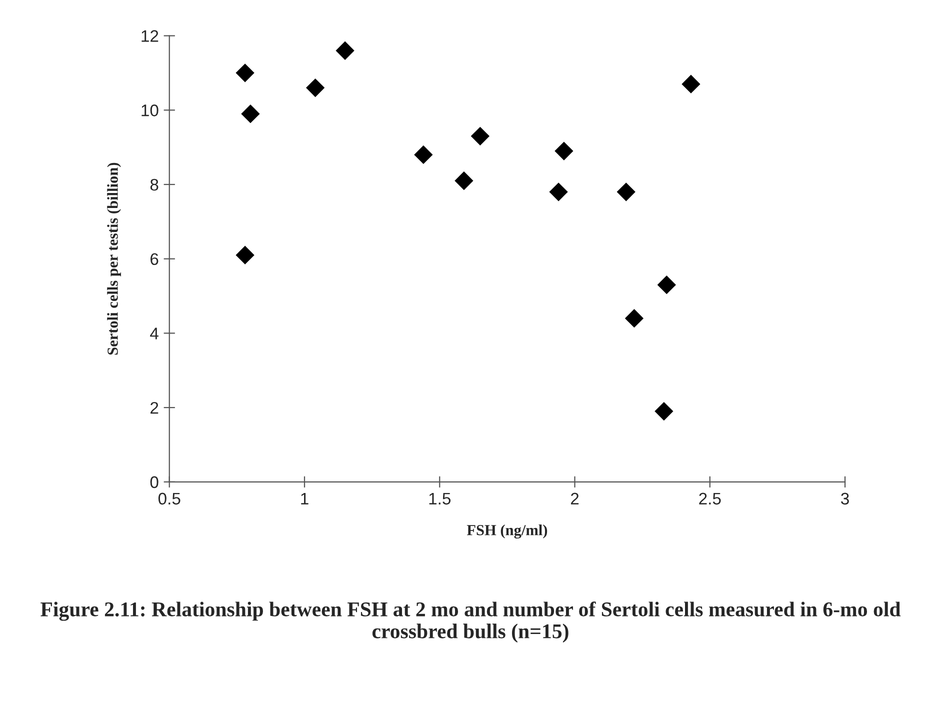  Describe the element at coordinates (470, 622) in the screenshot. I see `caption: Figure 2.11: Relationship between FSH at 2 mo and number of Sertoli cells measured in 6-mo old crossbred bulls (n=15)` at that location.